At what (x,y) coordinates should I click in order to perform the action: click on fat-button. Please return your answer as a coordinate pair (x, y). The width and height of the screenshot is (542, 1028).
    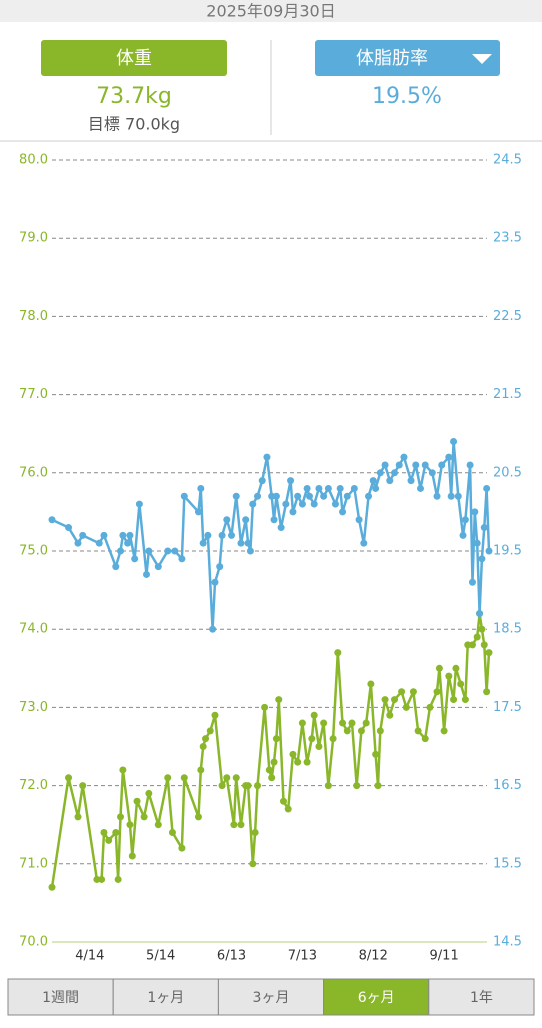
    Looking at the image, I should click on (407, 58).